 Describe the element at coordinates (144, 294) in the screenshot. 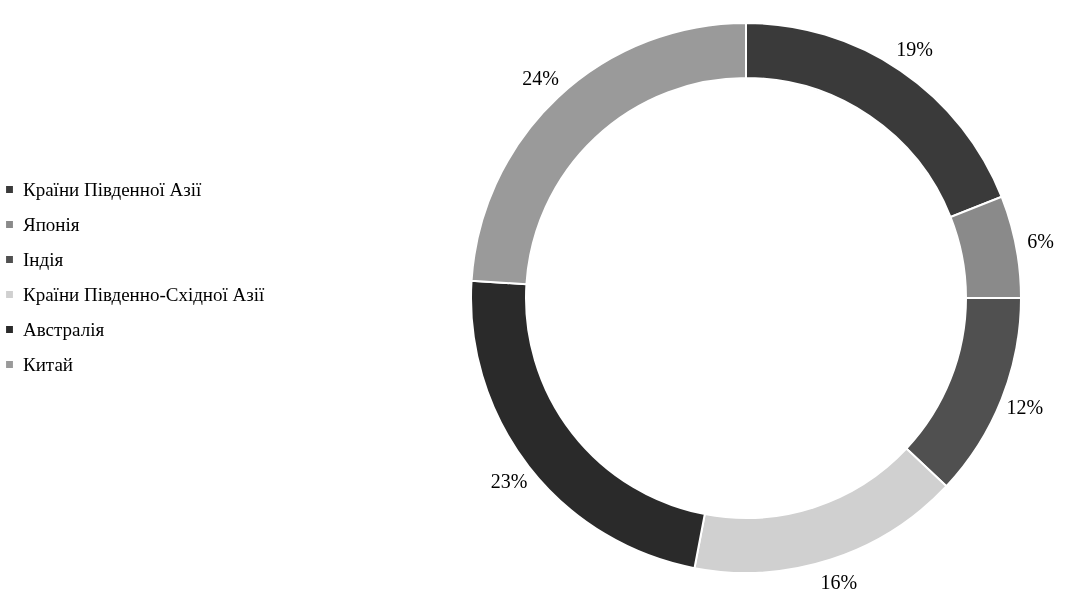

I see `legend-label: Країни Південно-Східної Азії` at that location.